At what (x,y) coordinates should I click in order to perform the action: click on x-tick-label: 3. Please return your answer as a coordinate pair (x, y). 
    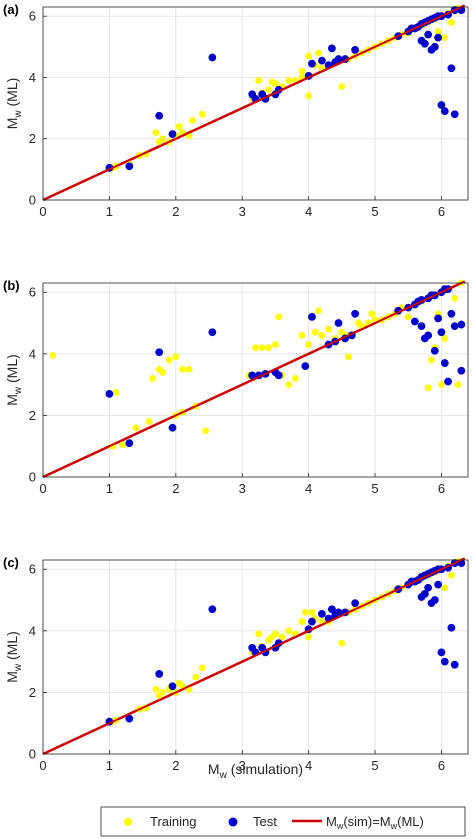
    Looking at the image, I should click on (242, 488).